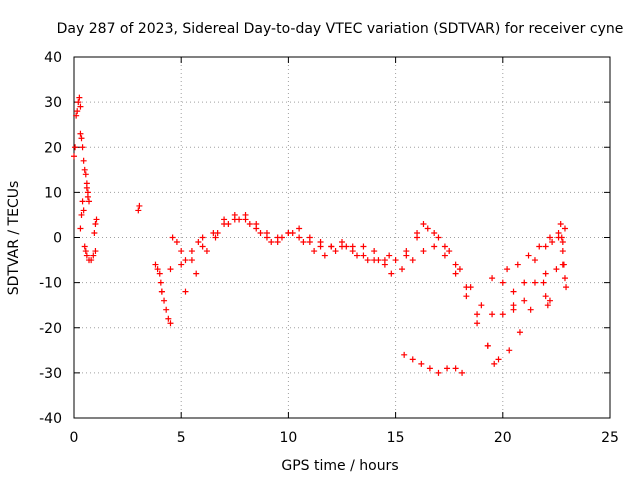 The width and height of the screenshot is (640, 480). I want to click on series-end-rise-c, so click(536, 249).